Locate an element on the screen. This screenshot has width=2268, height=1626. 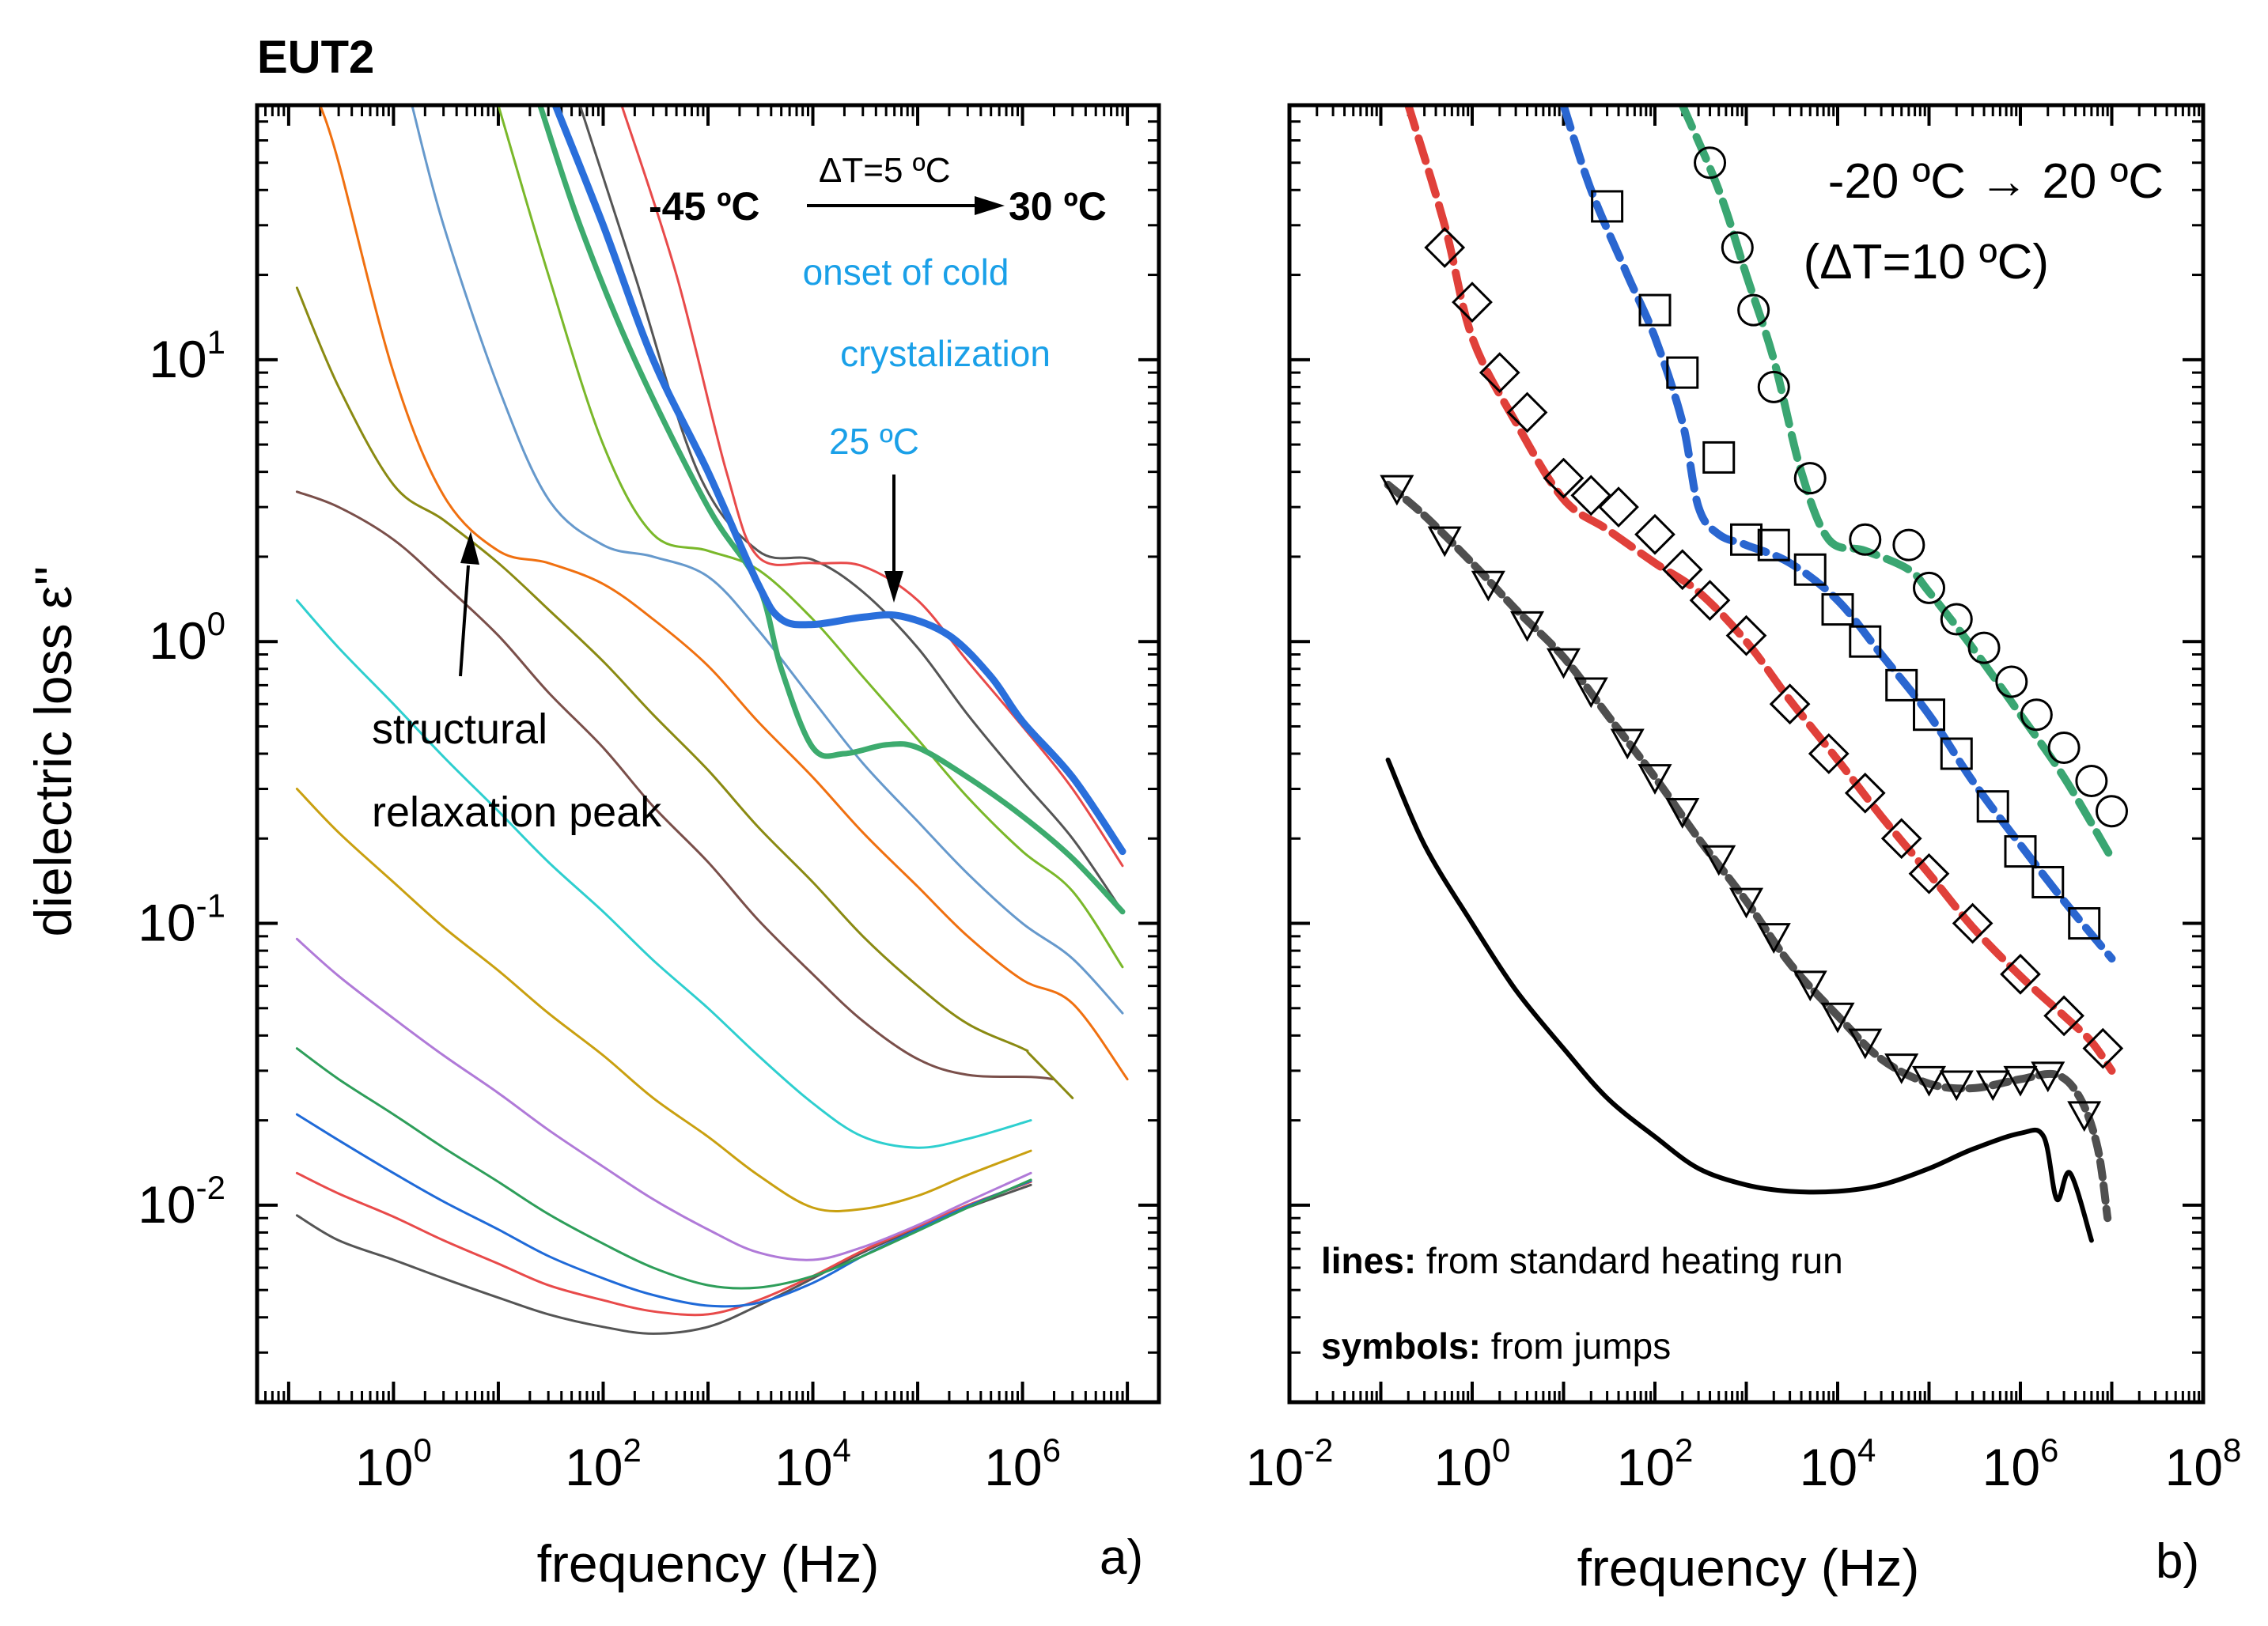
cold-crystallization-temp: 25 ºC is located at coordinates (874, 441).